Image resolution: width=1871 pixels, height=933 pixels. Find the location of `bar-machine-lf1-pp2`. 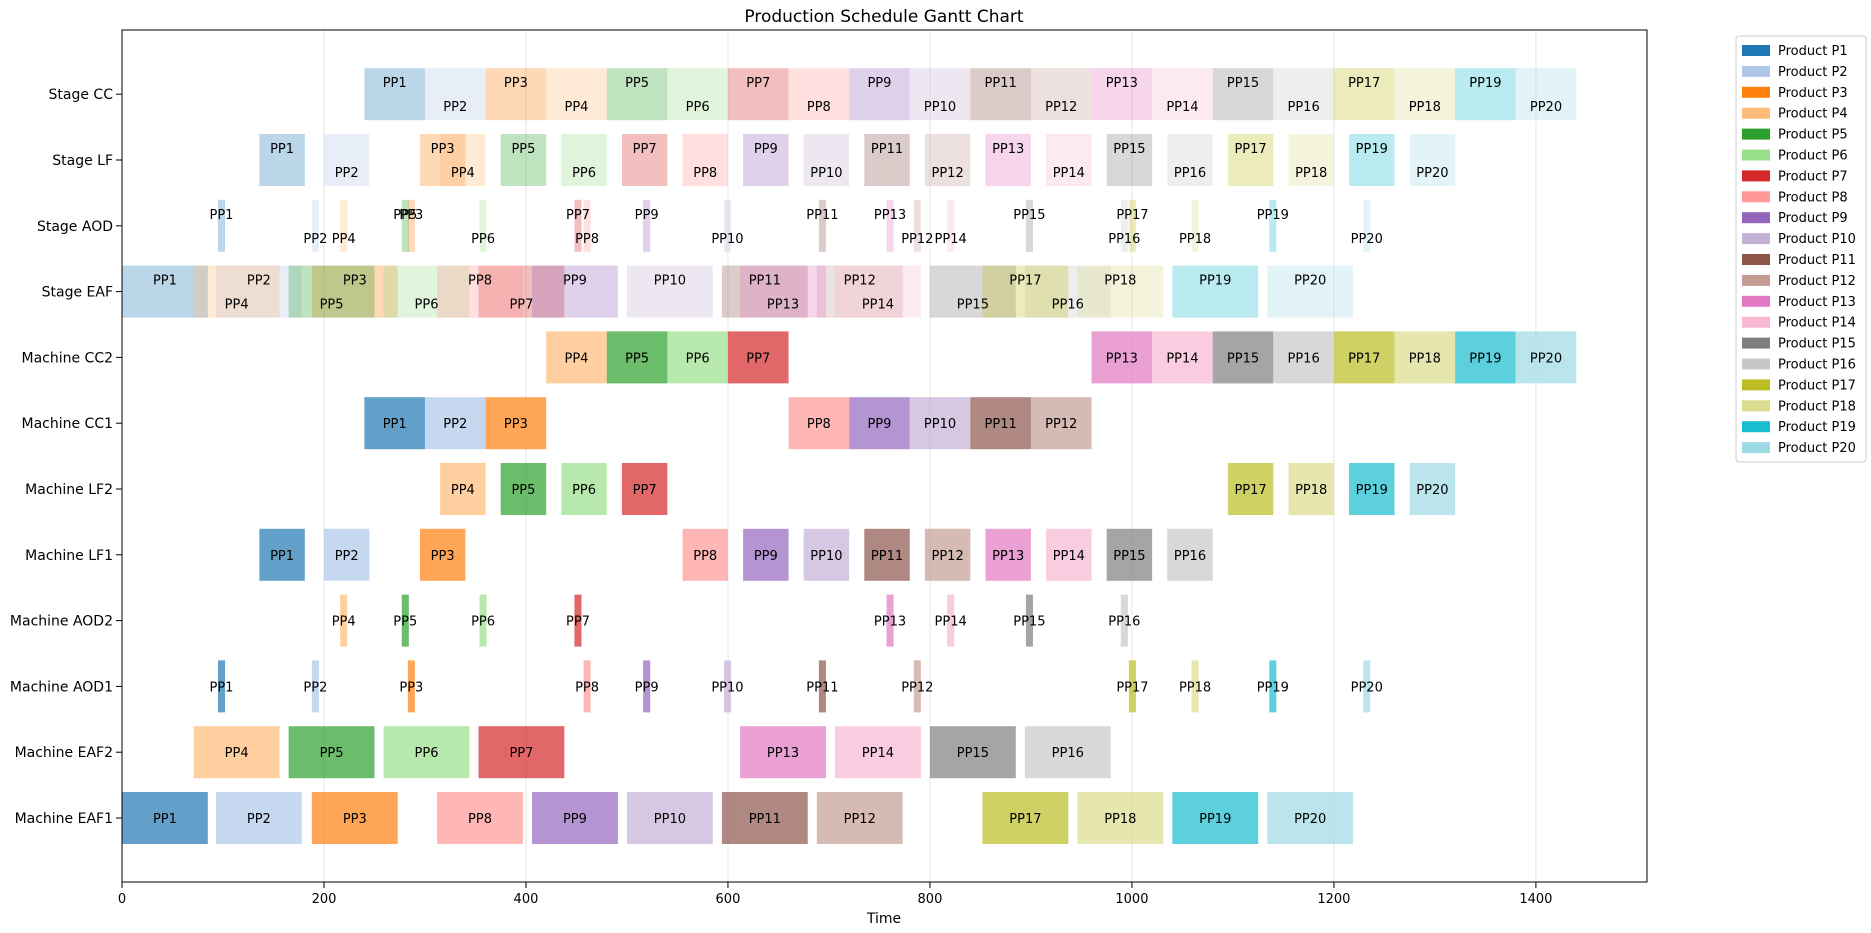

bar-machine-lf1-pp2 is located at coordinates (346, 554).